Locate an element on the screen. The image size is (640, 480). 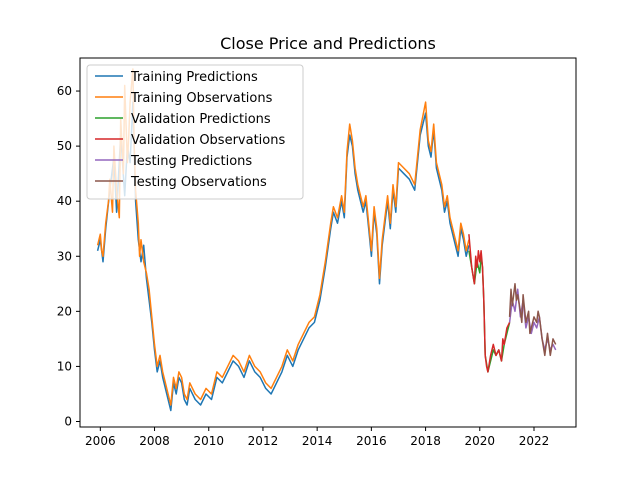
x-axis: 2006 2008 2010 2012 2014 2016 2018 2020 2022 is located at coordinates (317, 437).